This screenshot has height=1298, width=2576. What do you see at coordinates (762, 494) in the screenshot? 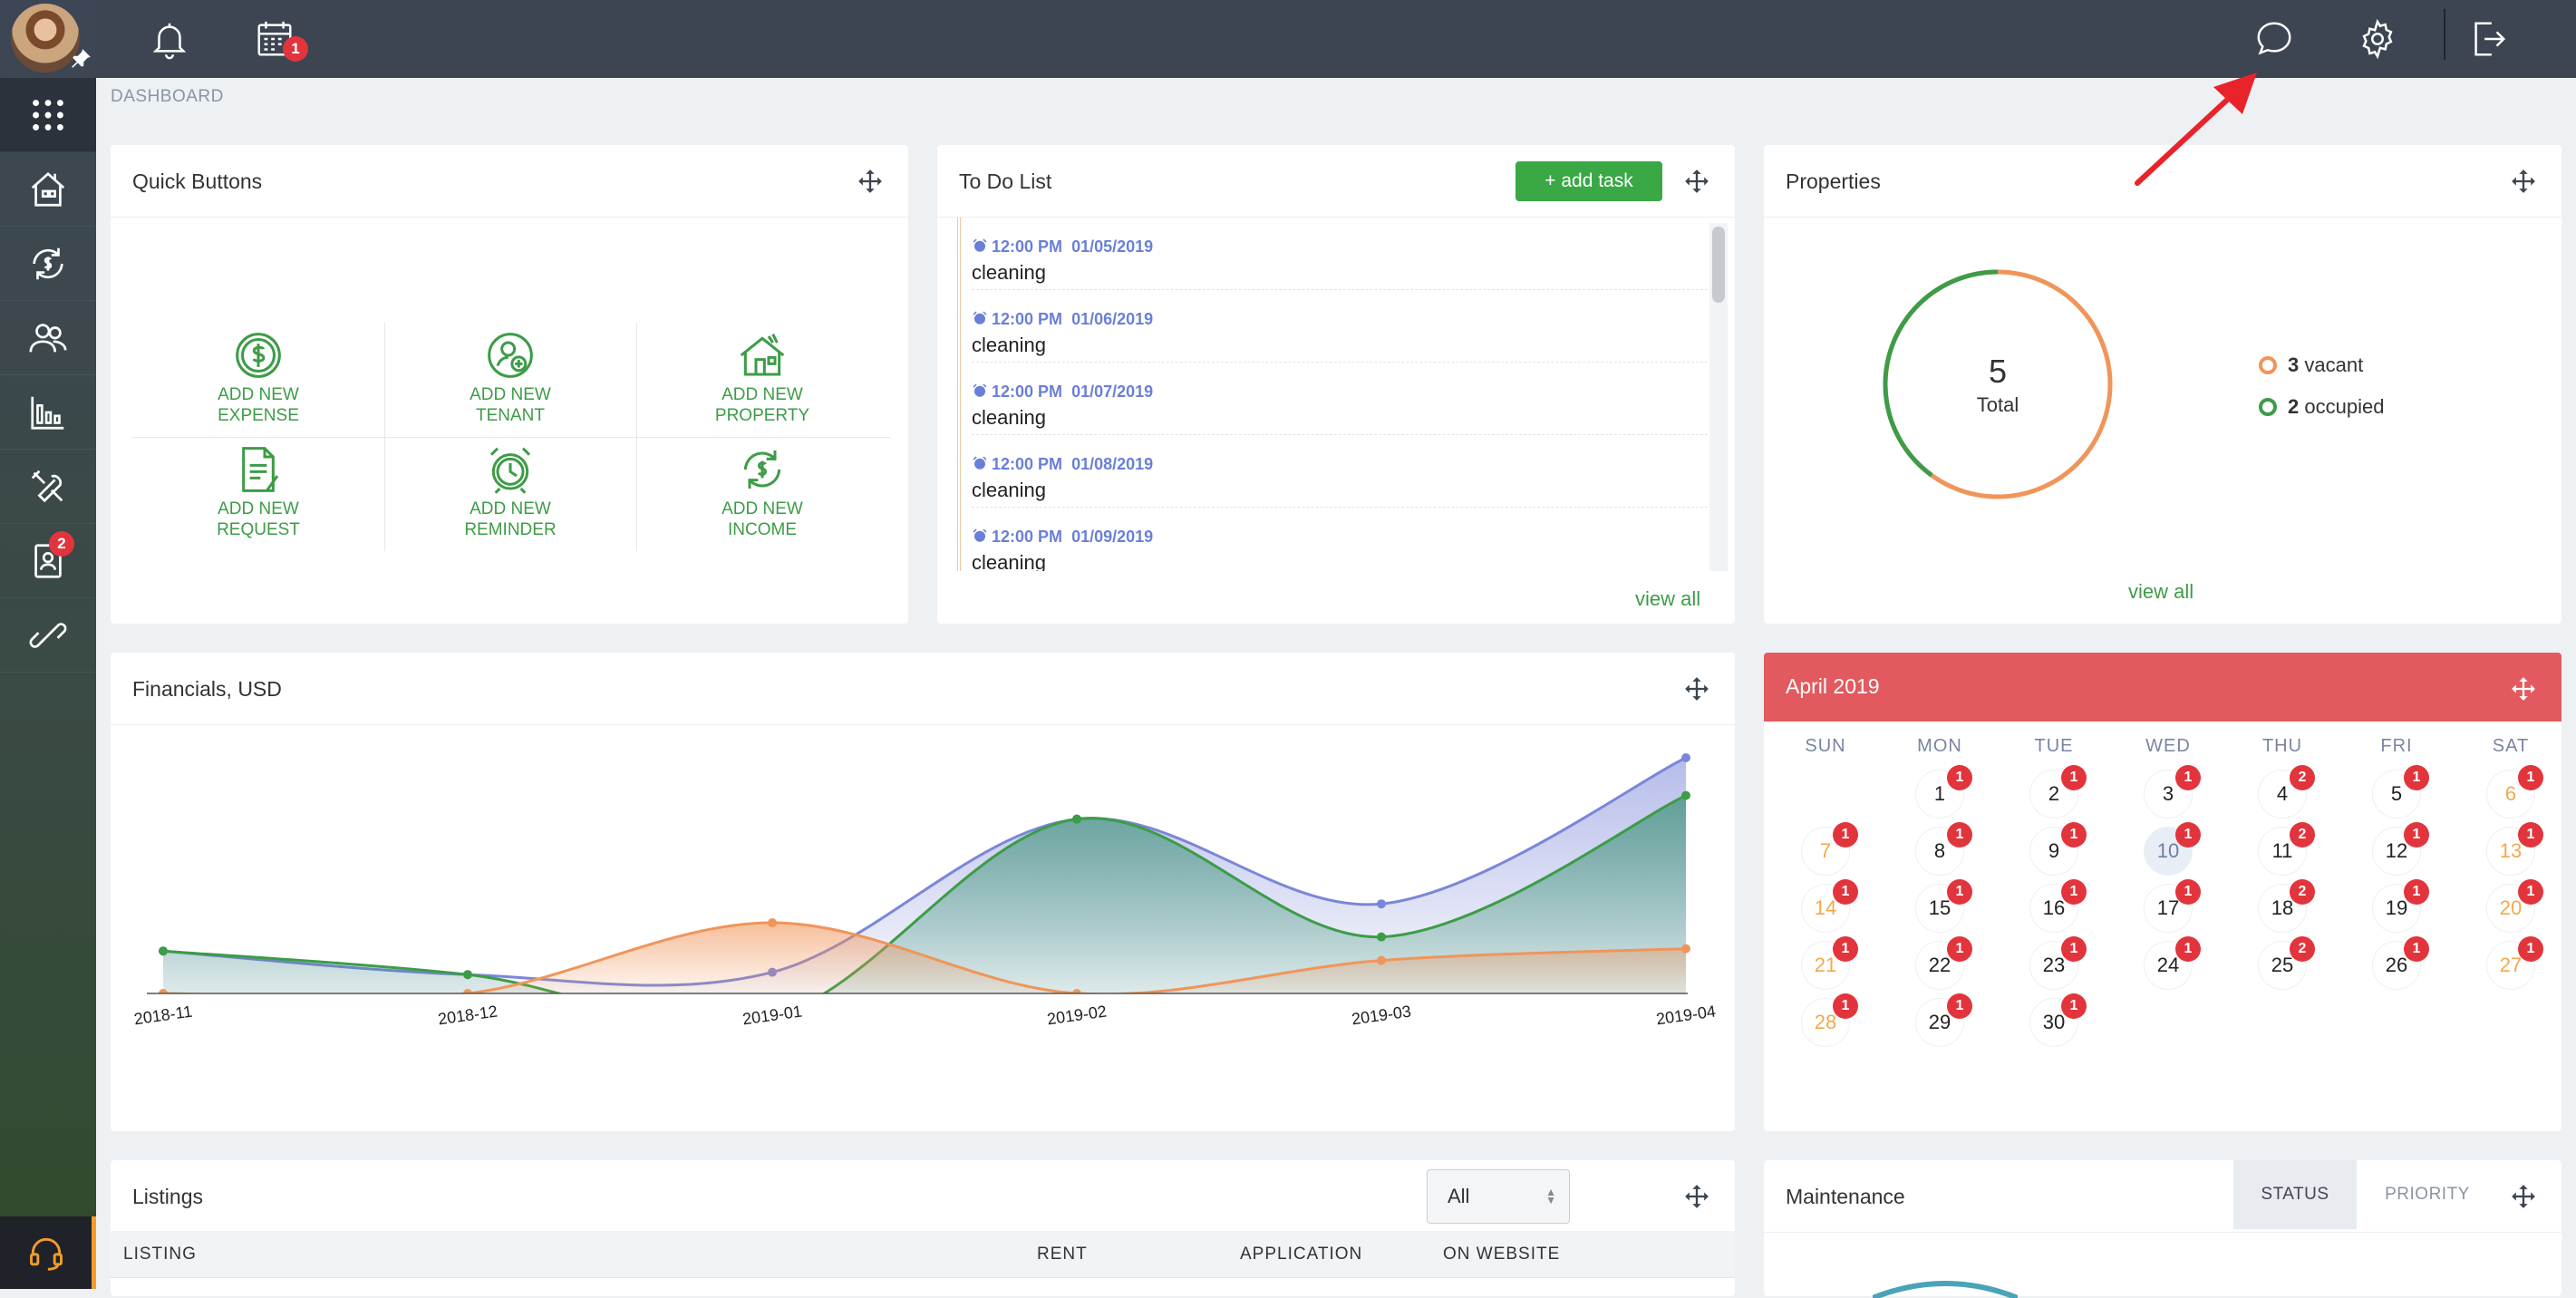
I see `add-income-button: ADD NEW INCOME` at bounding box center [762, 494].